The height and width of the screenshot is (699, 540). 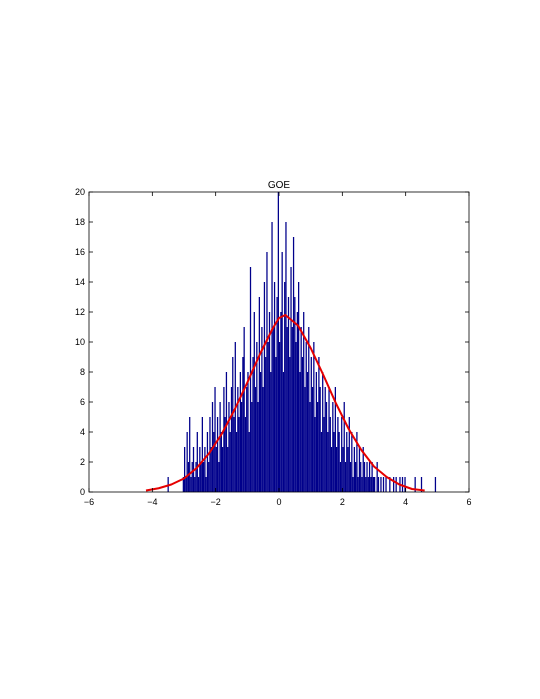 I want to click on x-tick-label: 0, so click(x=278, y=502).